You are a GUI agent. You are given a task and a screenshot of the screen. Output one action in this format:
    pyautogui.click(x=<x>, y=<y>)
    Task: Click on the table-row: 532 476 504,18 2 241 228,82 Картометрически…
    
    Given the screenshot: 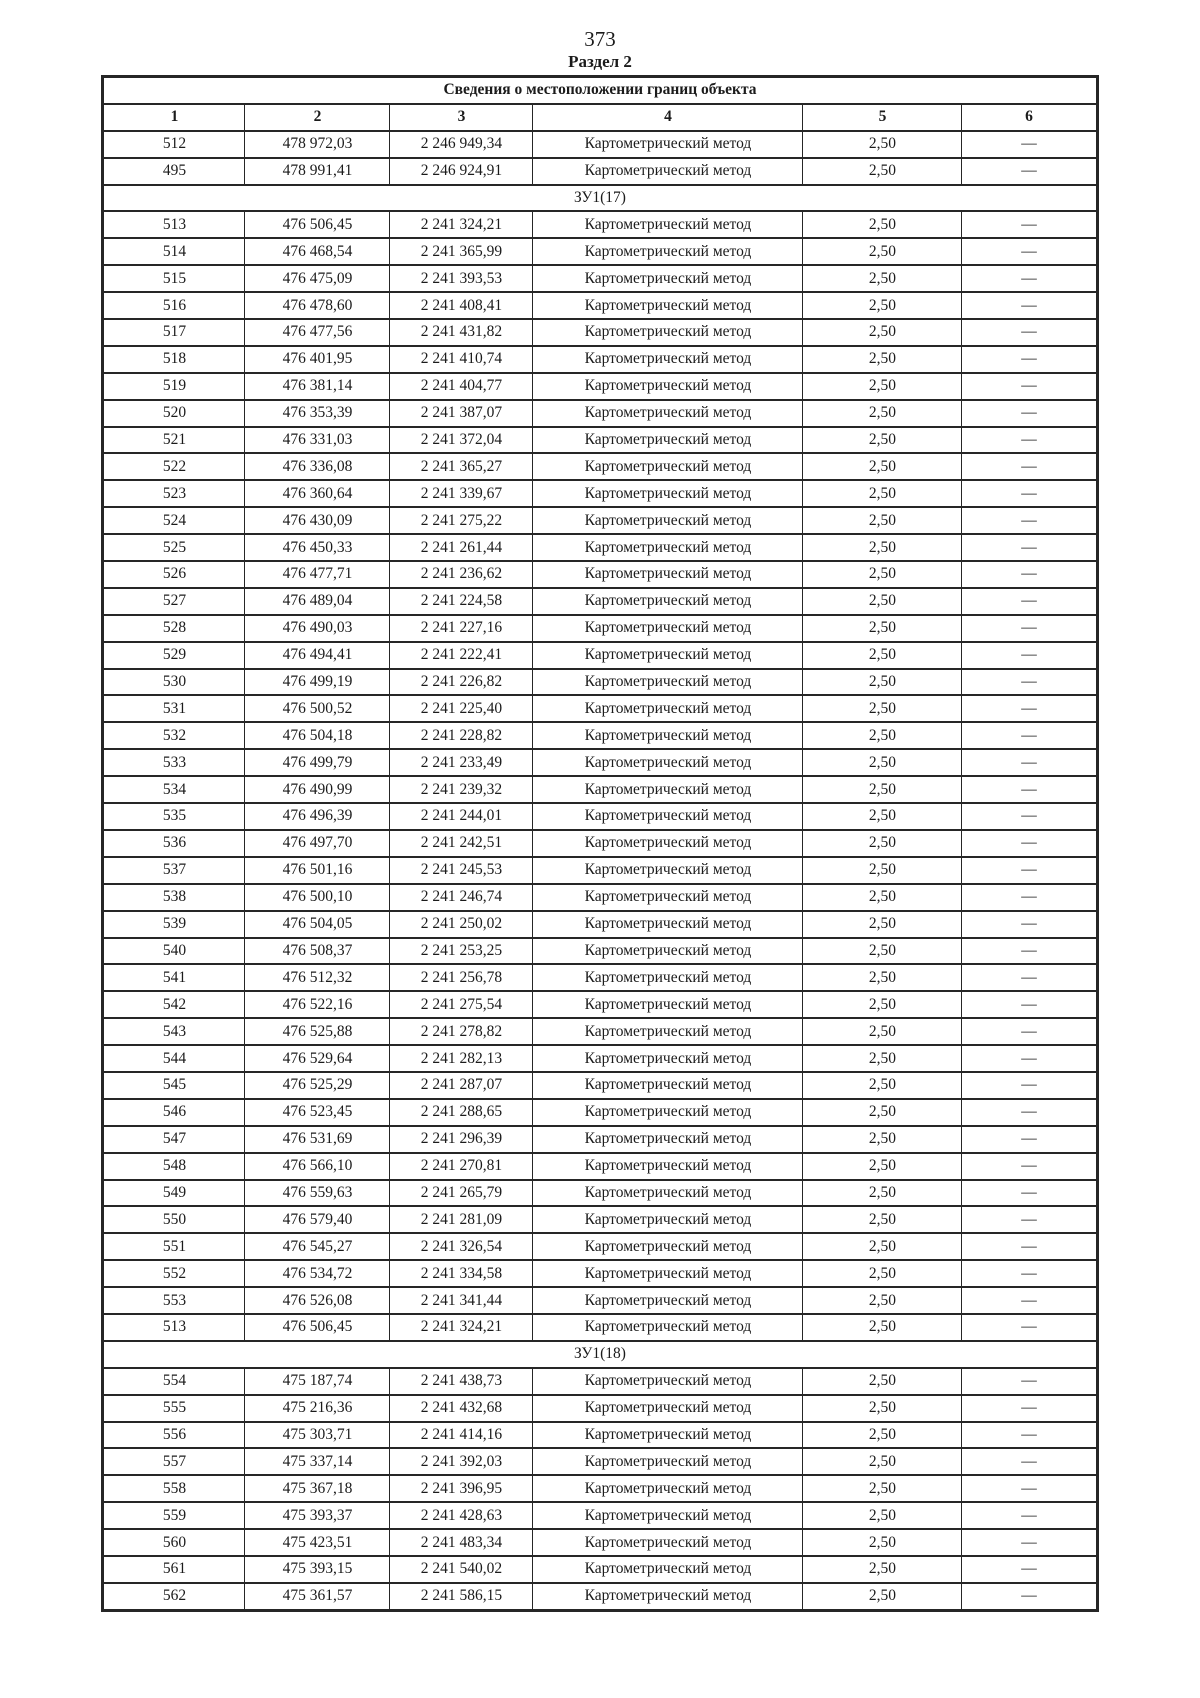 What is the action you would take?
    pyautogui.click(x=600, y=736)
    